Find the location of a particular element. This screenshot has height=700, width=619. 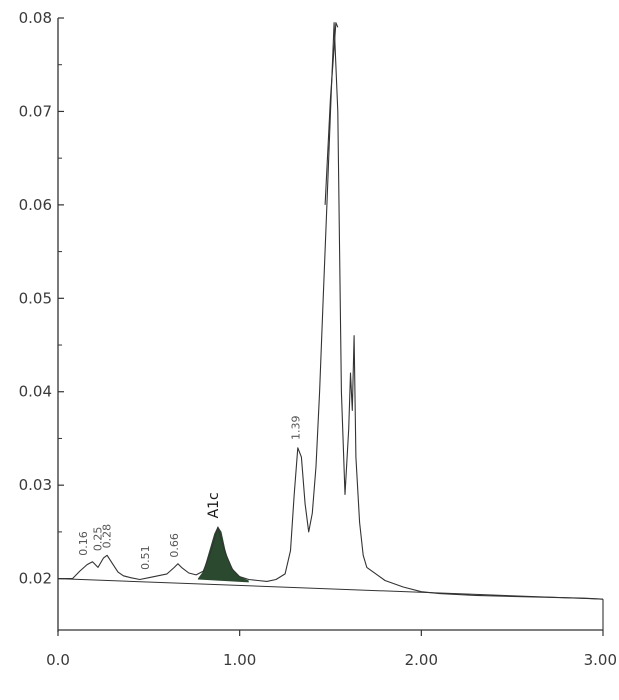

x-tick-label: 1.00 is located at coordinates (239, 660).